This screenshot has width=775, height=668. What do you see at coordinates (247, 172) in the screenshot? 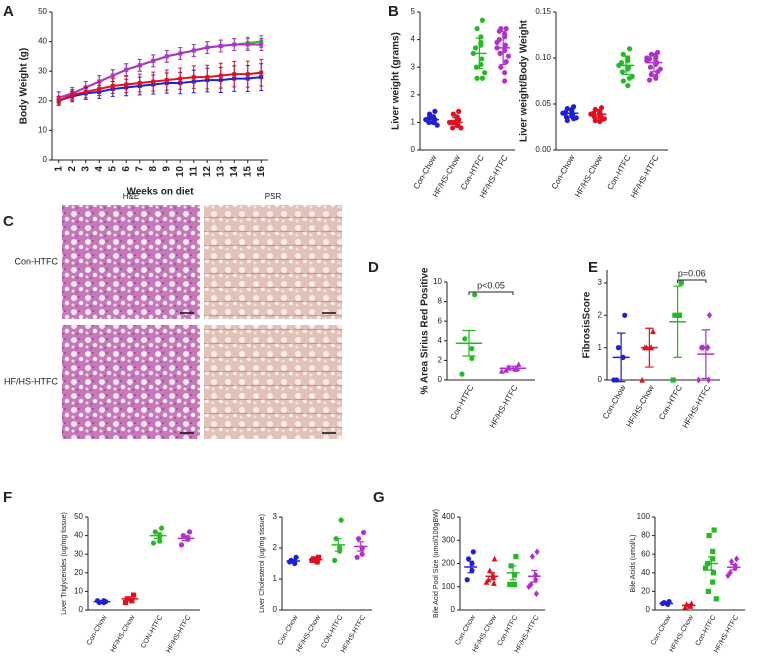
I see `x-tick-label: 15` at bounding box center [247, 172].